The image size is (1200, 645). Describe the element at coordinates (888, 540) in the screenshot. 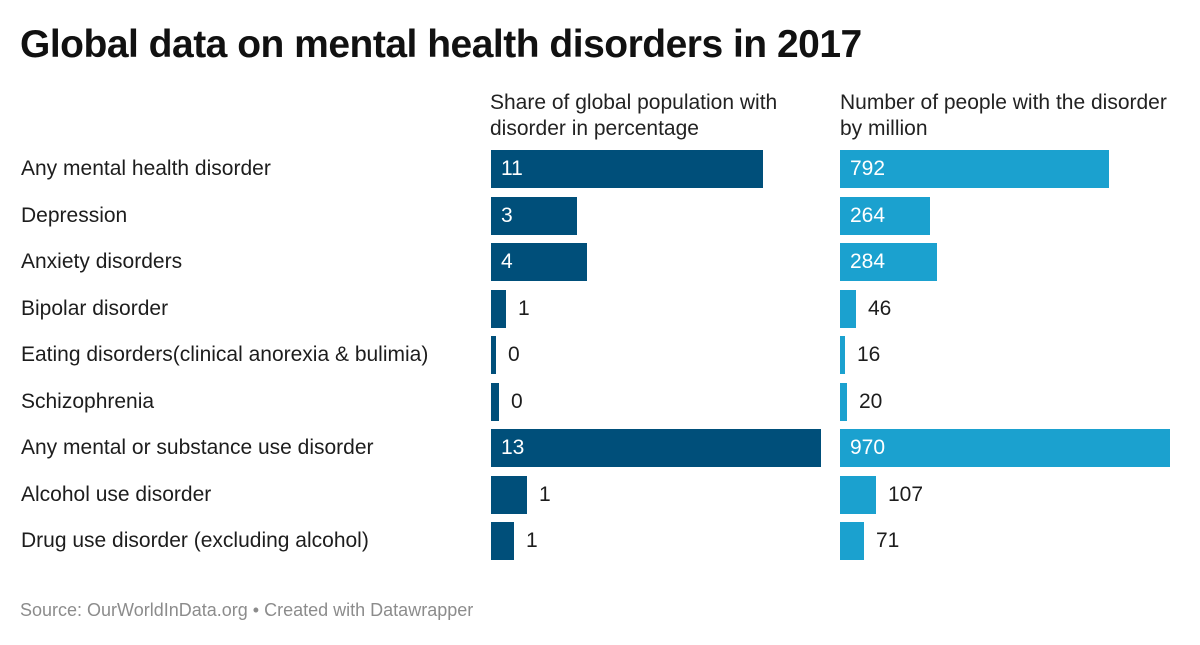

I see `count-value-label: 71` at that location.